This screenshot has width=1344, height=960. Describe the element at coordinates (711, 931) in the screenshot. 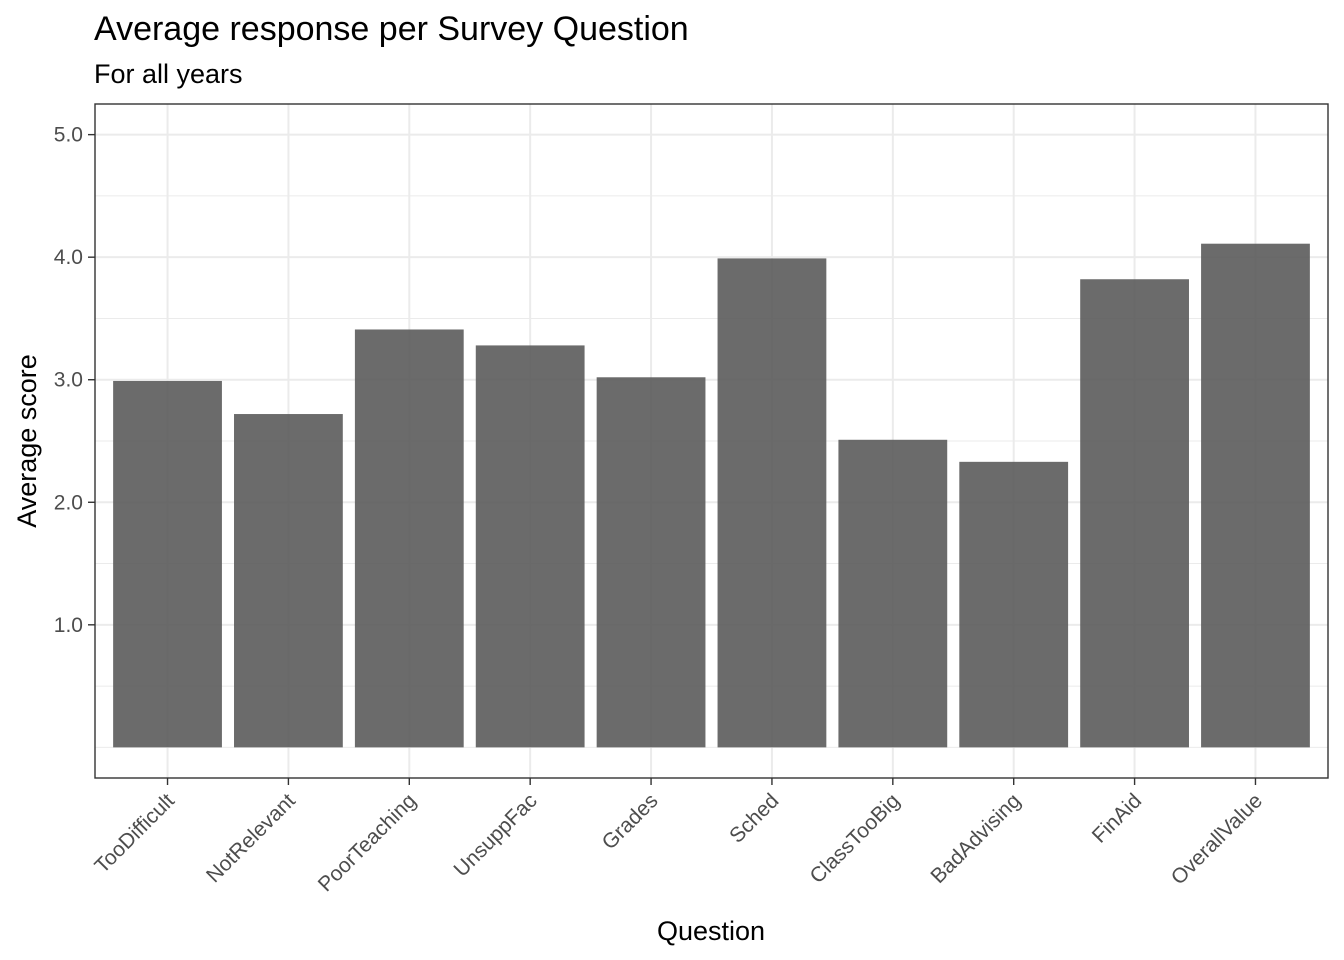

I see `x-axis-title: Question` at that location.